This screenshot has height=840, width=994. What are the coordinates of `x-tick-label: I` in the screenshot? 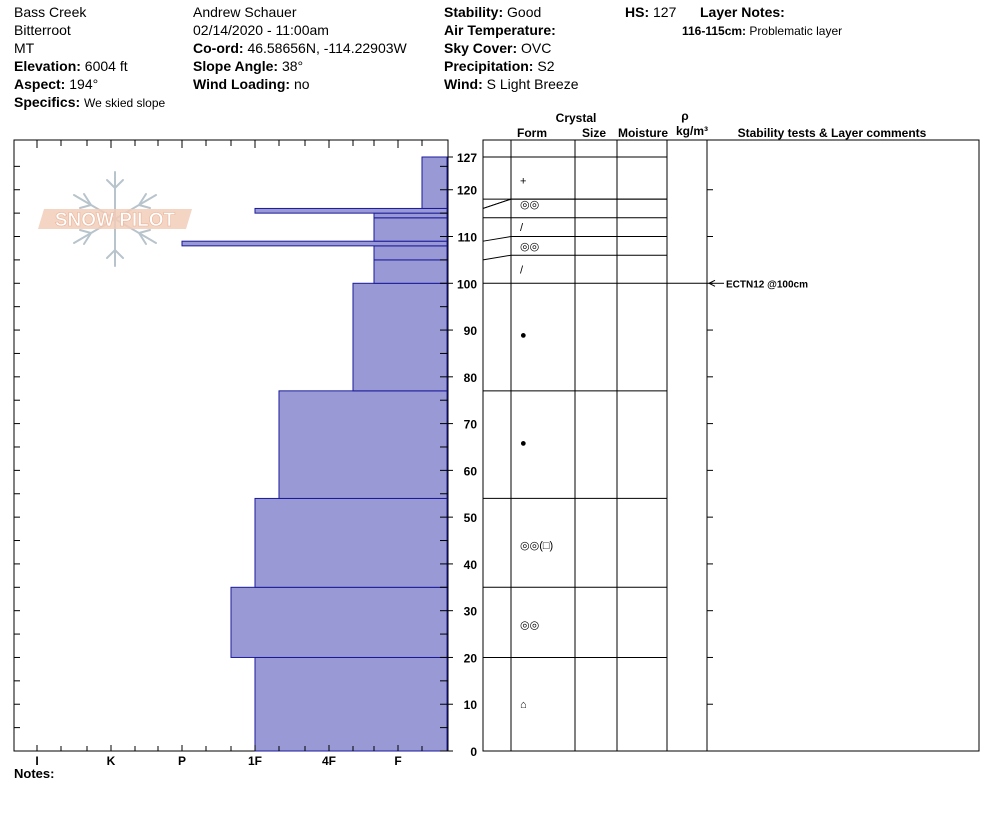 It's located at (36, 761).